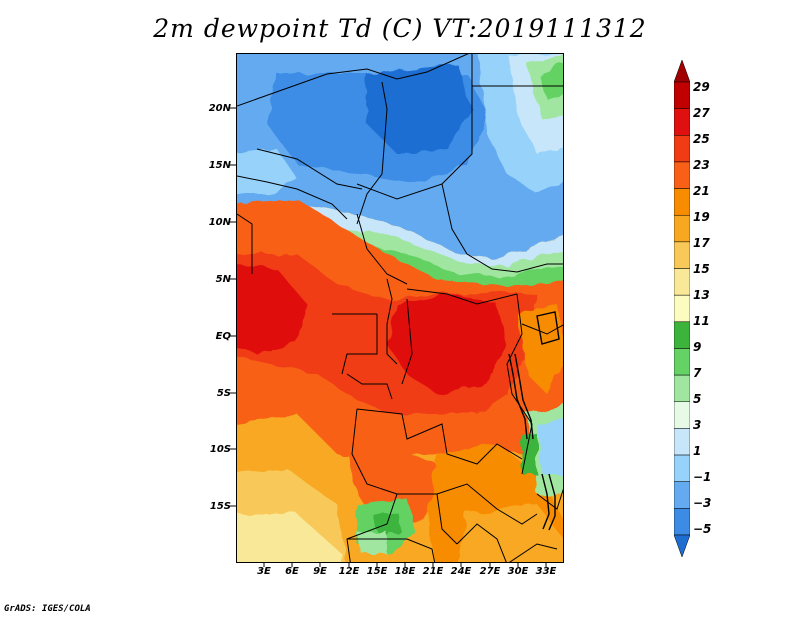 The image size is (800, 618). What do you see at coordinates (219, 222) in the screenshot?
I see `lat-label-10n: 10N` at bounding box center [219, 222].